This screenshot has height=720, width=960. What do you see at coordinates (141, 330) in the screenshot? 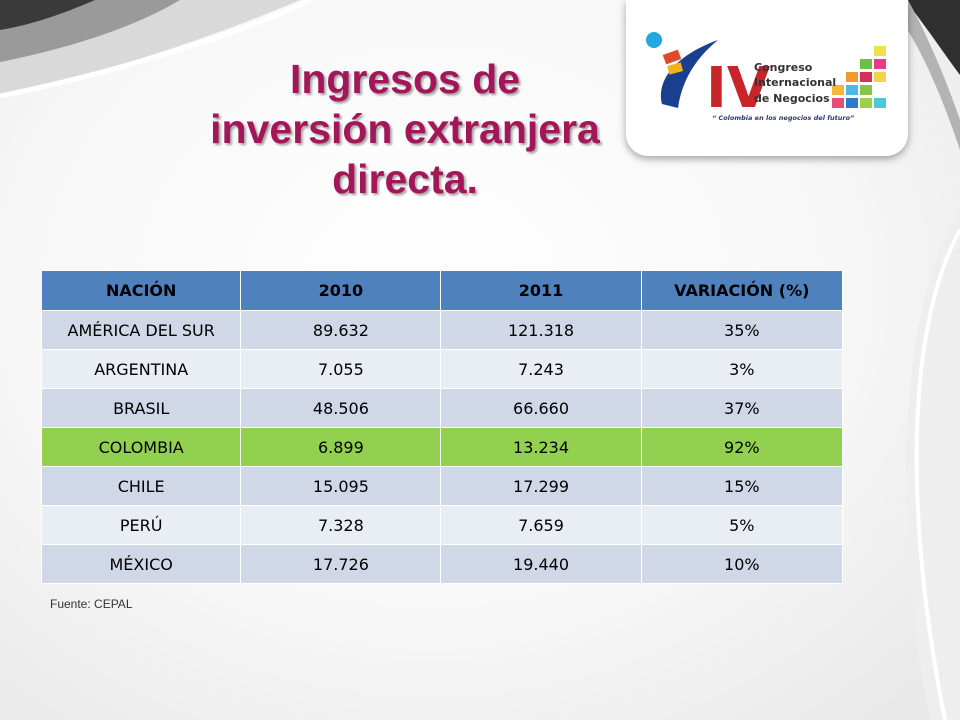
I see `table-cell: AMÉRICA DEL SUR` at bounding box center [141, 330].